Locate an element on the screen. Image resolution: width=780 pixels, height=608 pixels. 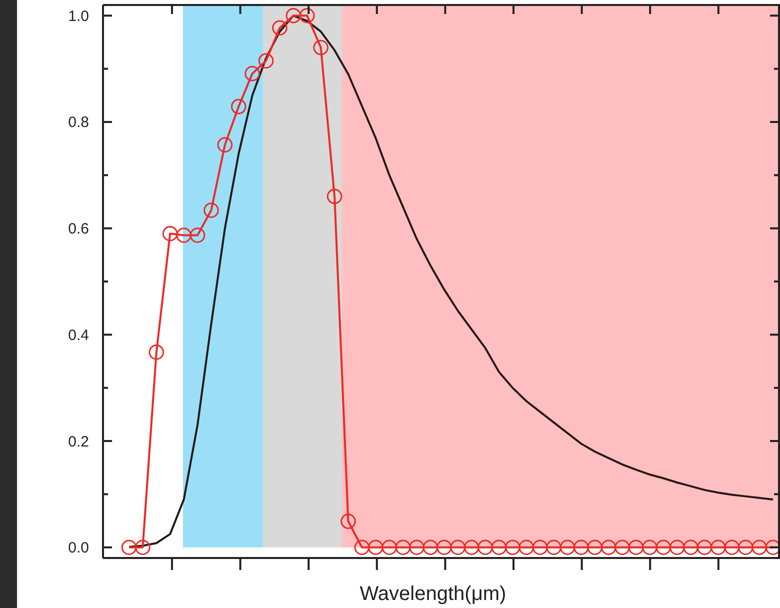
x-axis-title: Wavelength(μm) is located at coordinates (433, 594).